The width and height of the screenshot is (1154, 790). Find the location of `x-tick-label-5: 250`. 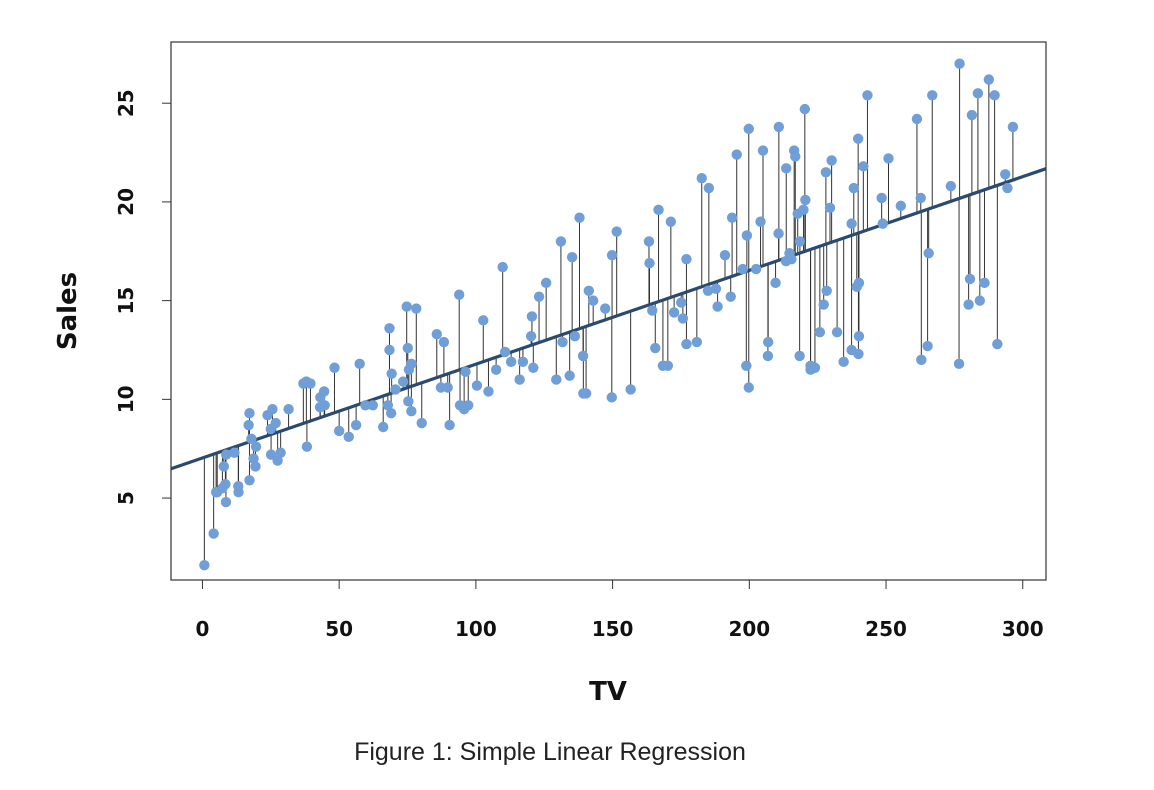

x-tick-label-5: 250 is located at coordinates (886, 629).